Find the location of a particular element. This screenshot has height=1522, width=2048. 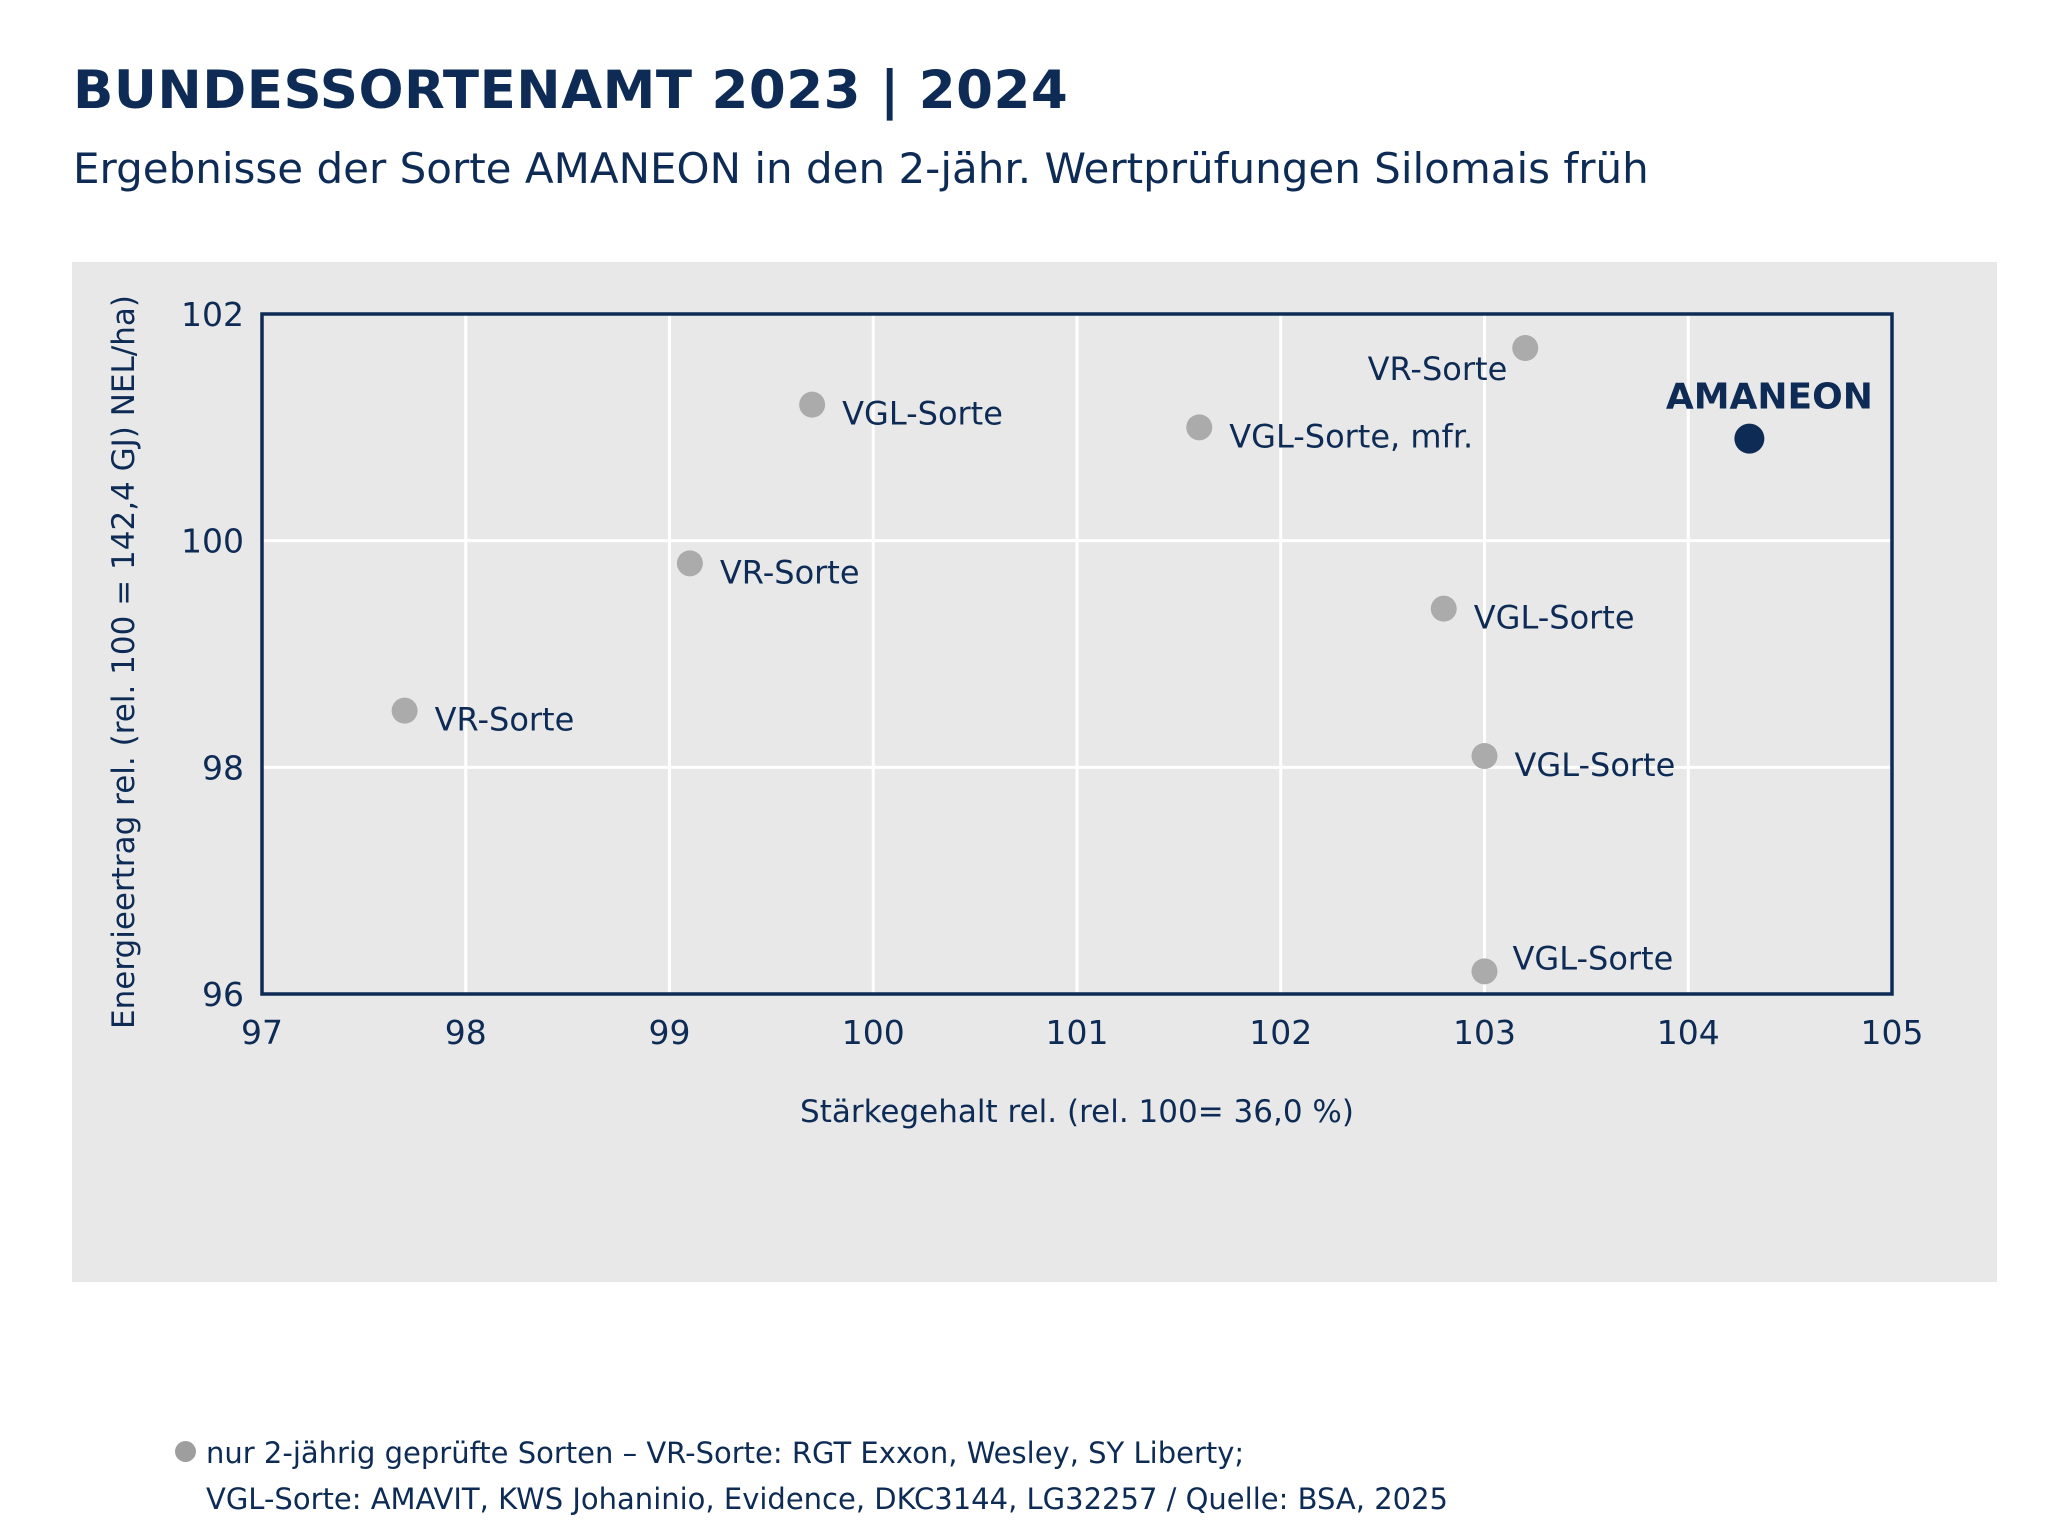

point-label: VGL-Sorte, mfr. is located at coordinates (1351, 436).